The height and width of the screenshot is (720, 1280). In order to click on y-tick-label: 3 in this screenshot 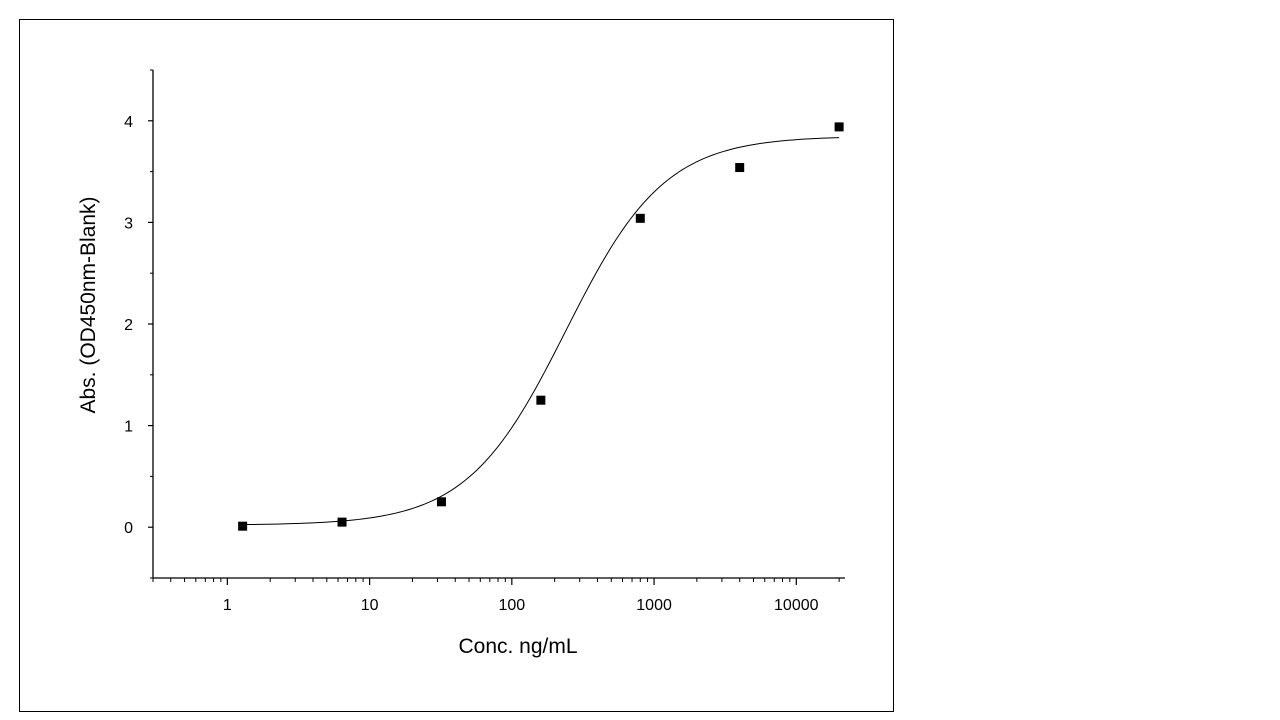, I will do `click(128, 223)`.